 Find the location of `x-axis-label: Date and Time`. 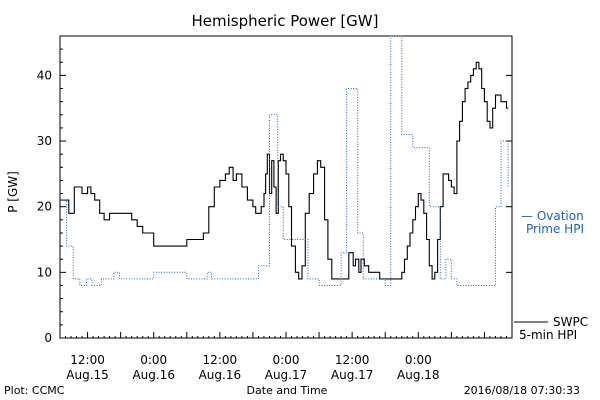

x-axis-label: Date and Time is located at coordinates (287, 390).